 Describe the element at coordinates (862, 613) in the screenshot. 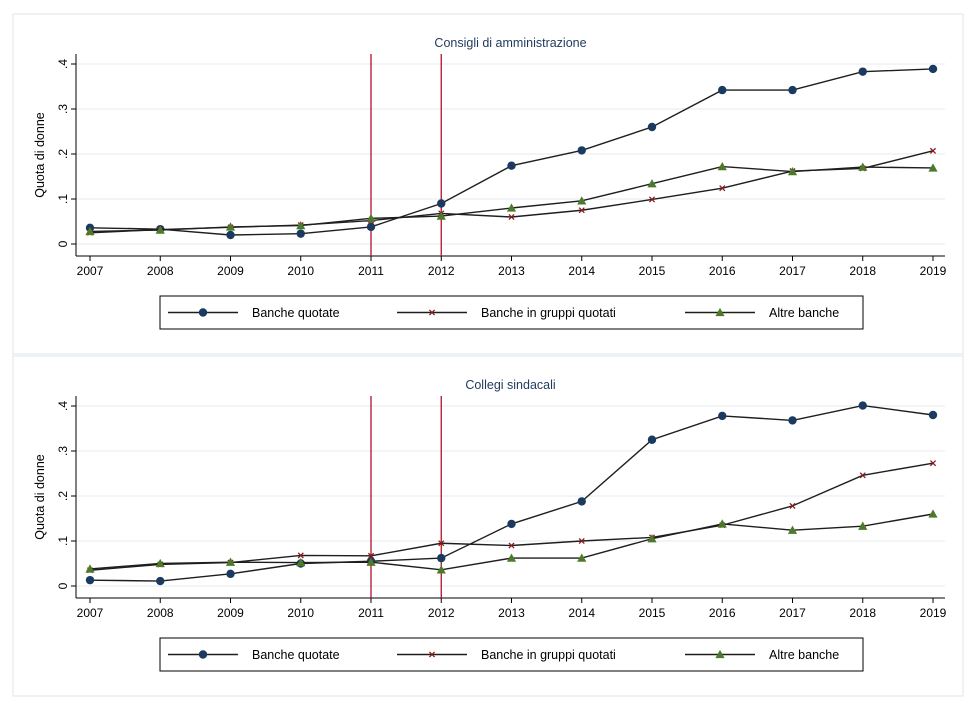

I see `x-tick-label: 2018` at that location.